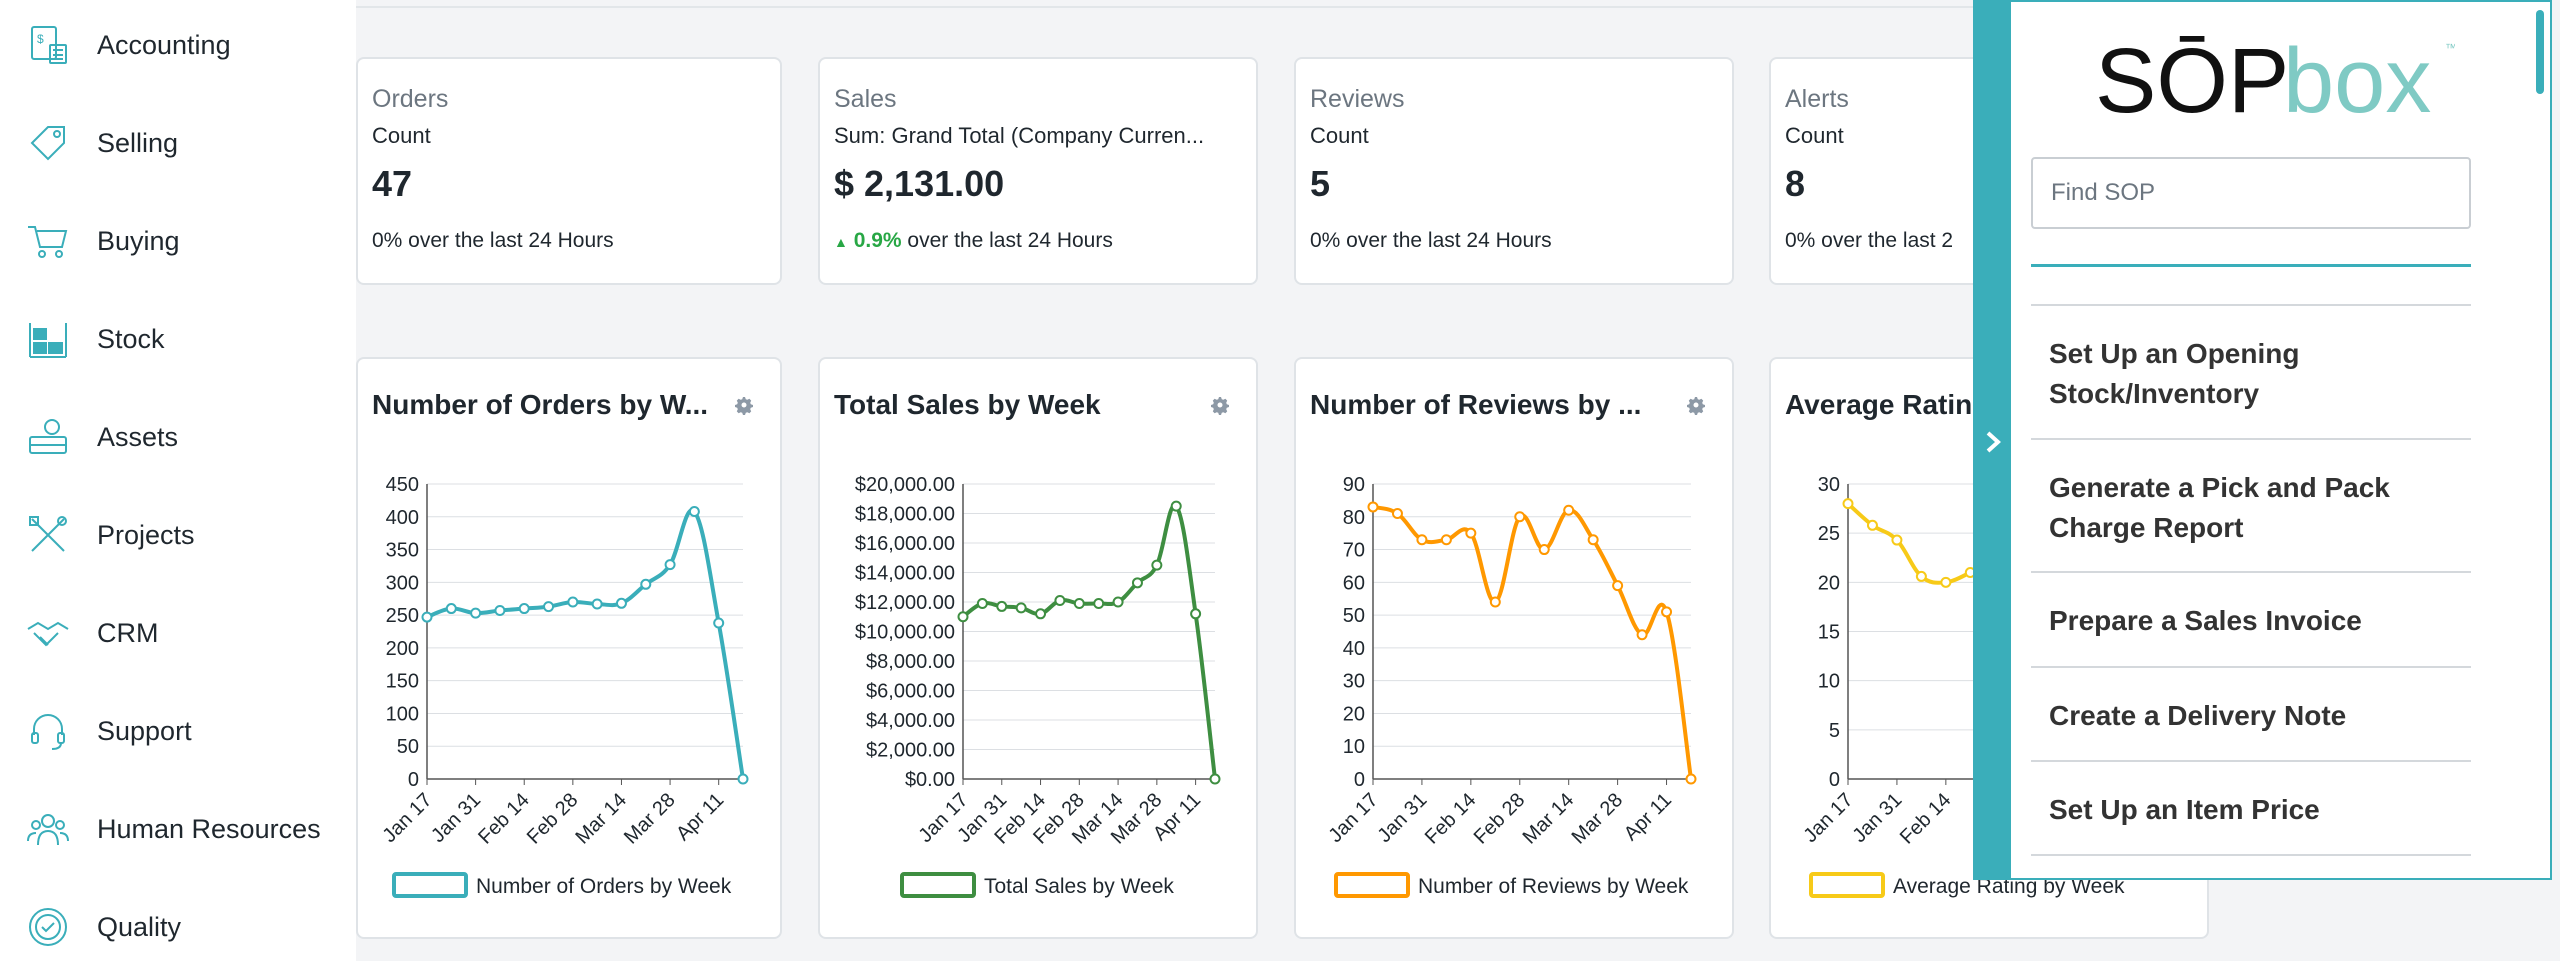  I want to click on sidebar-item-human-resources: Human Resources, so click(178, 829).